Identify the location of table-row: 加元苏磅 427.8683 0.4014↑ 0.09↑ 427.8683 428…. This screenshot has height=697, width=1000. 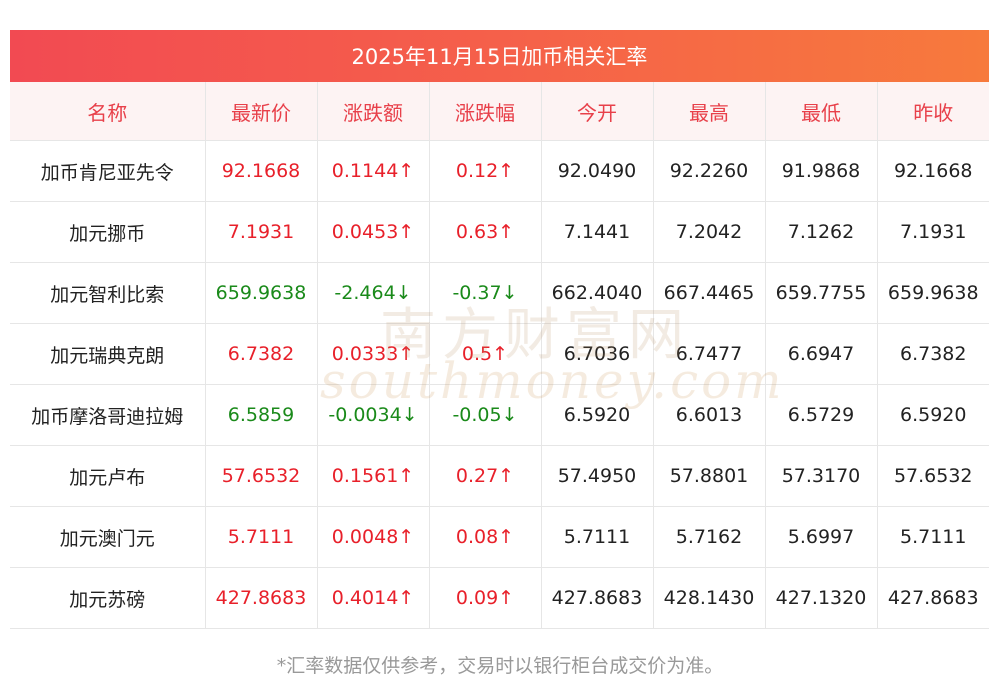
(499, 598).